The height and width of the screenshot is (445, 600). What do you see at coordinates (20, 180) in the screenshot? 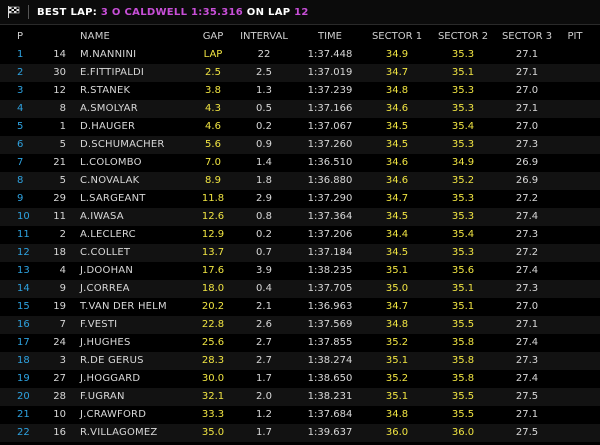
I see `position: 8` at bounding box center [20, 180].